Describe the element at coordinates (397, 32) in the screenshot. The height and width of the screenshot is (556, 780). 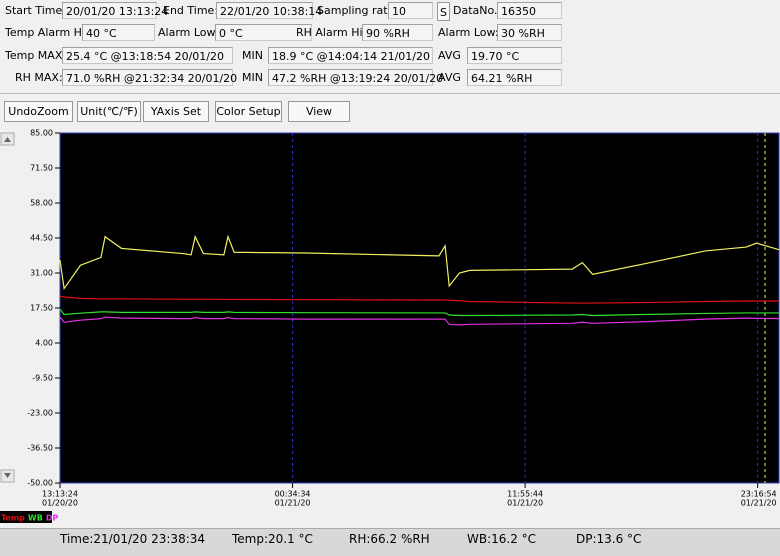
I see `field: 90 %RH` at that location.